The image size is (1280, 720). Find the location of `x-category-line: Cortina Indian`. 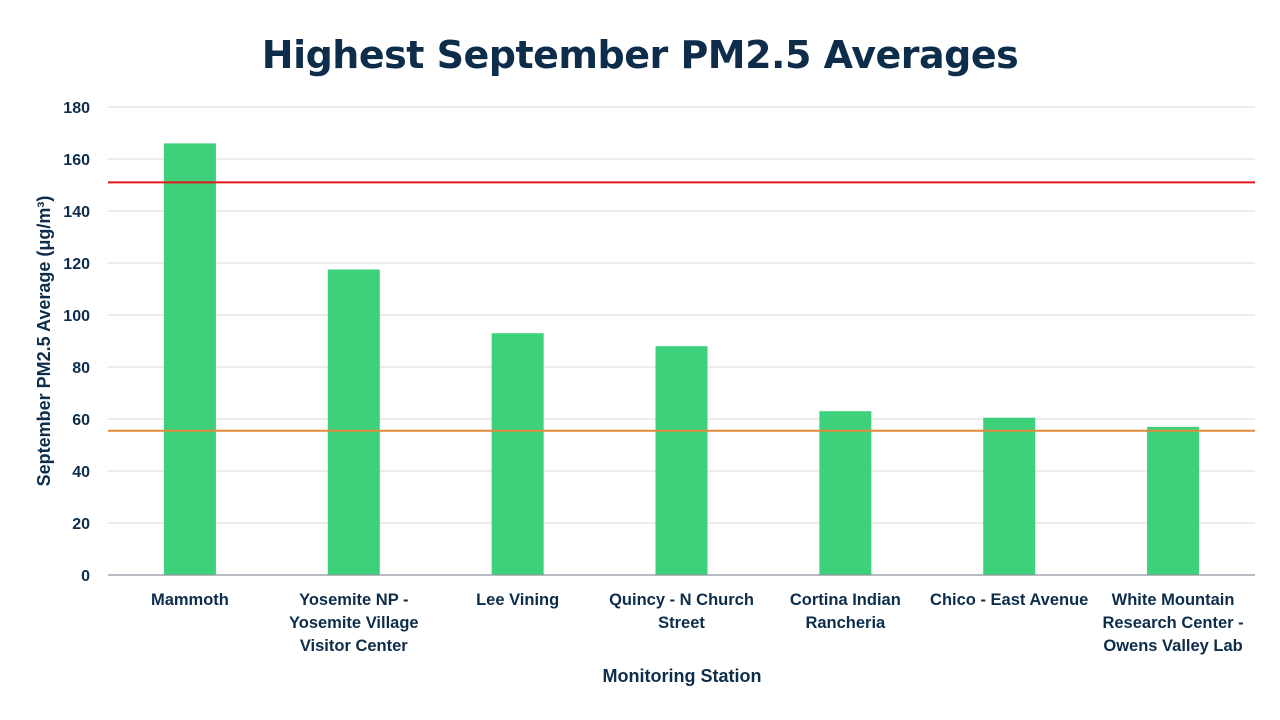

x-category-line: Cortina Indian is located at coordinates (845, 600).